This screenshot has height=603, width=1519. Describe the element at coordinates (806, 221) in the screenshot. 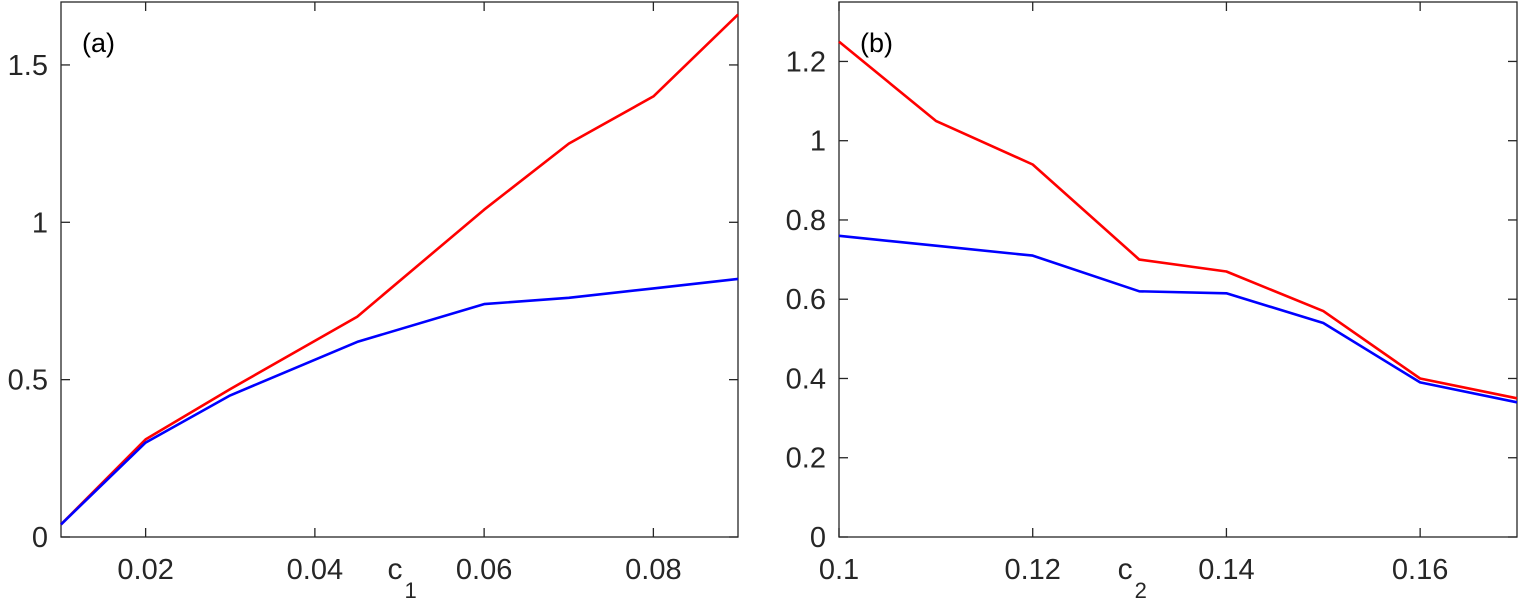

I see `y-tick-label: 0.8` at that location.